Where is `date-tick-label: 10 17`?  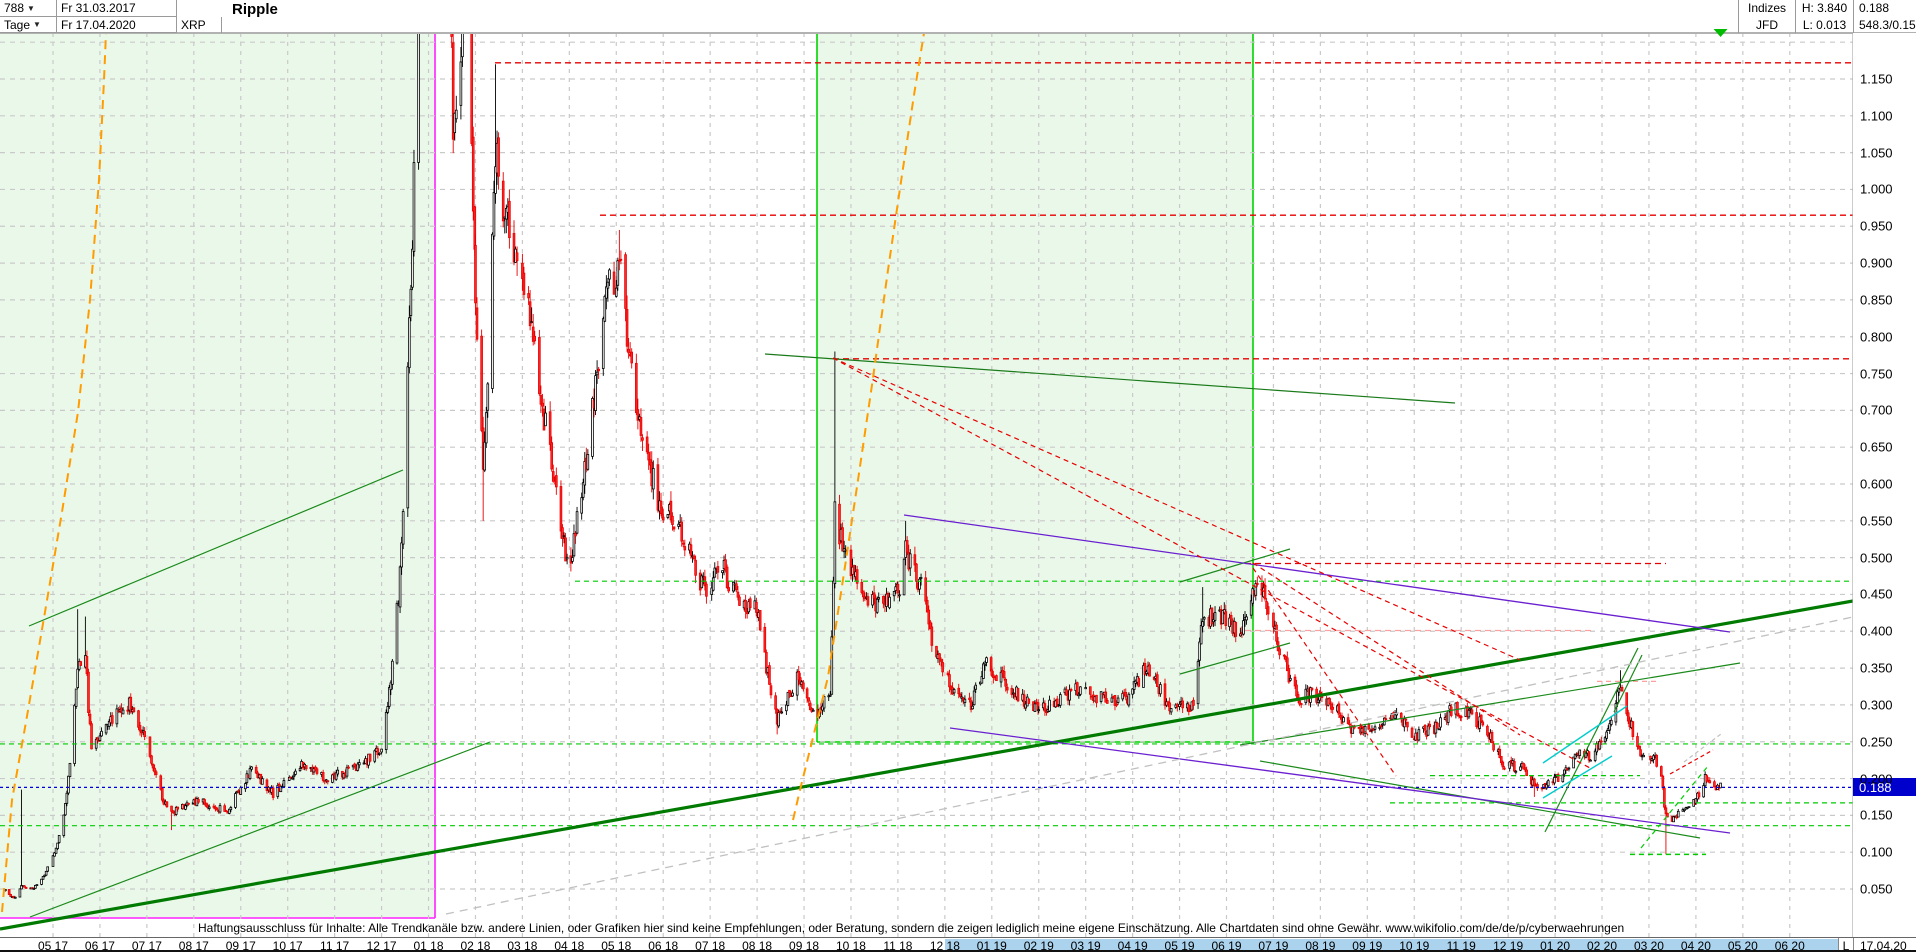
date-tick-label: 10 17 is located at coordinates (287, 945).